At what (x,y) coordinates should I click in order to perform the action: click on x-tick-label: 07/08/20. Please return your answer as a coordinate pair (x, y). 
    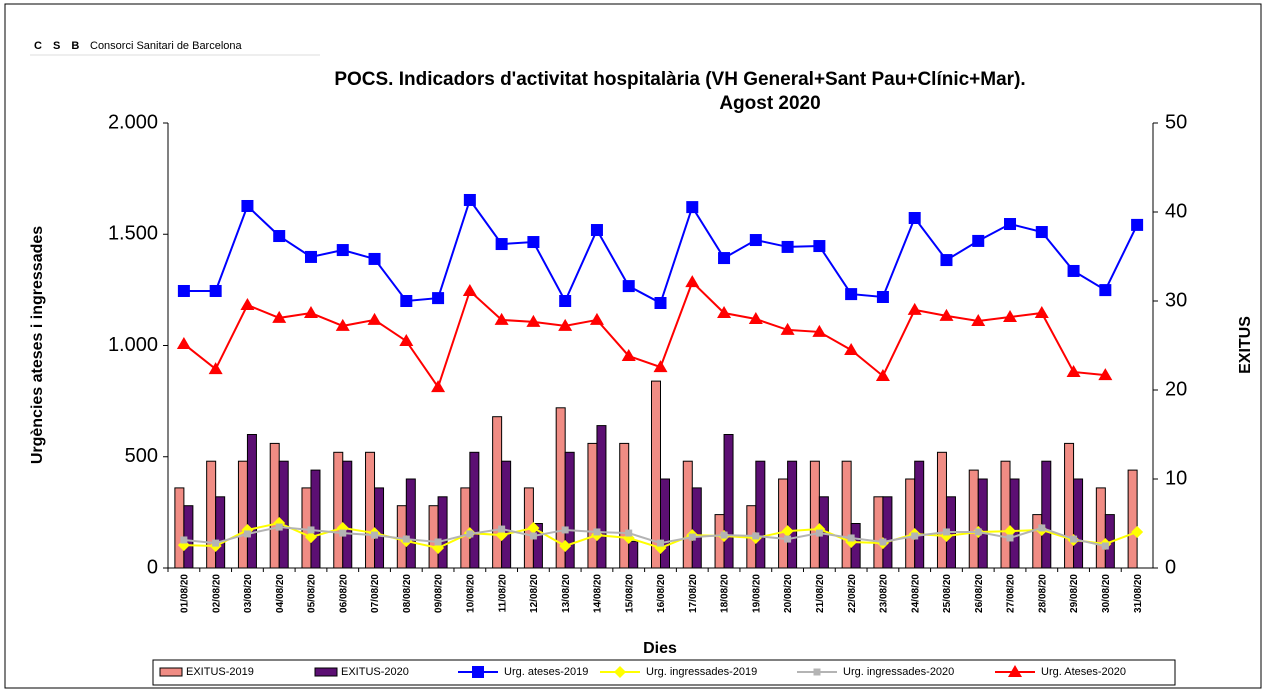
    Looking at the image, I should click on (375, 593).